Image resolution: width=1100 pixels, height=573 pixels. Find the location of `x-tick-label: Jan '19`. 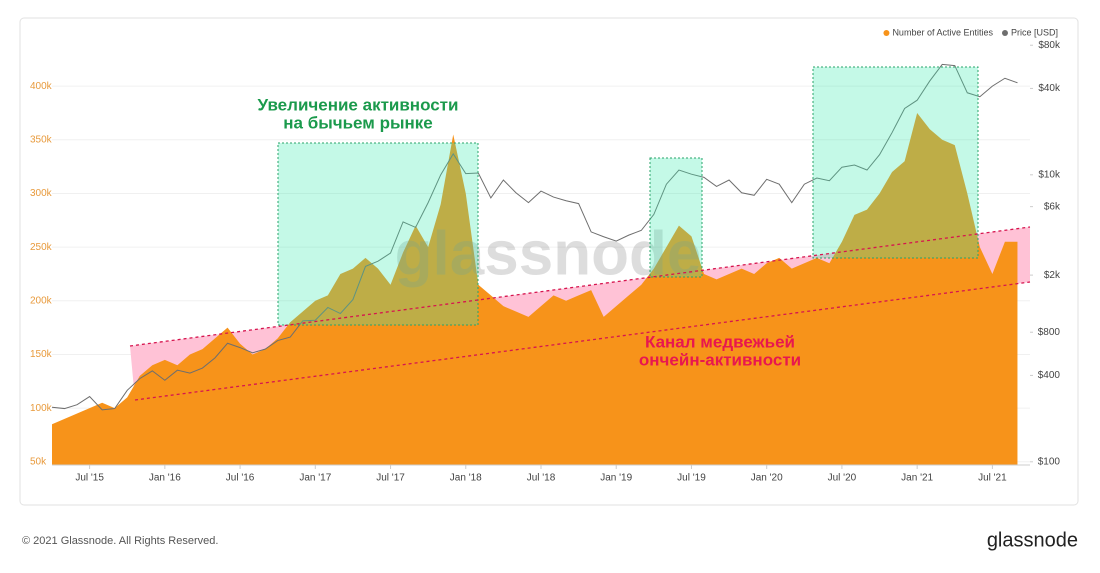

x-tick-label: Jan '19 is located at coordinates (616, 478).